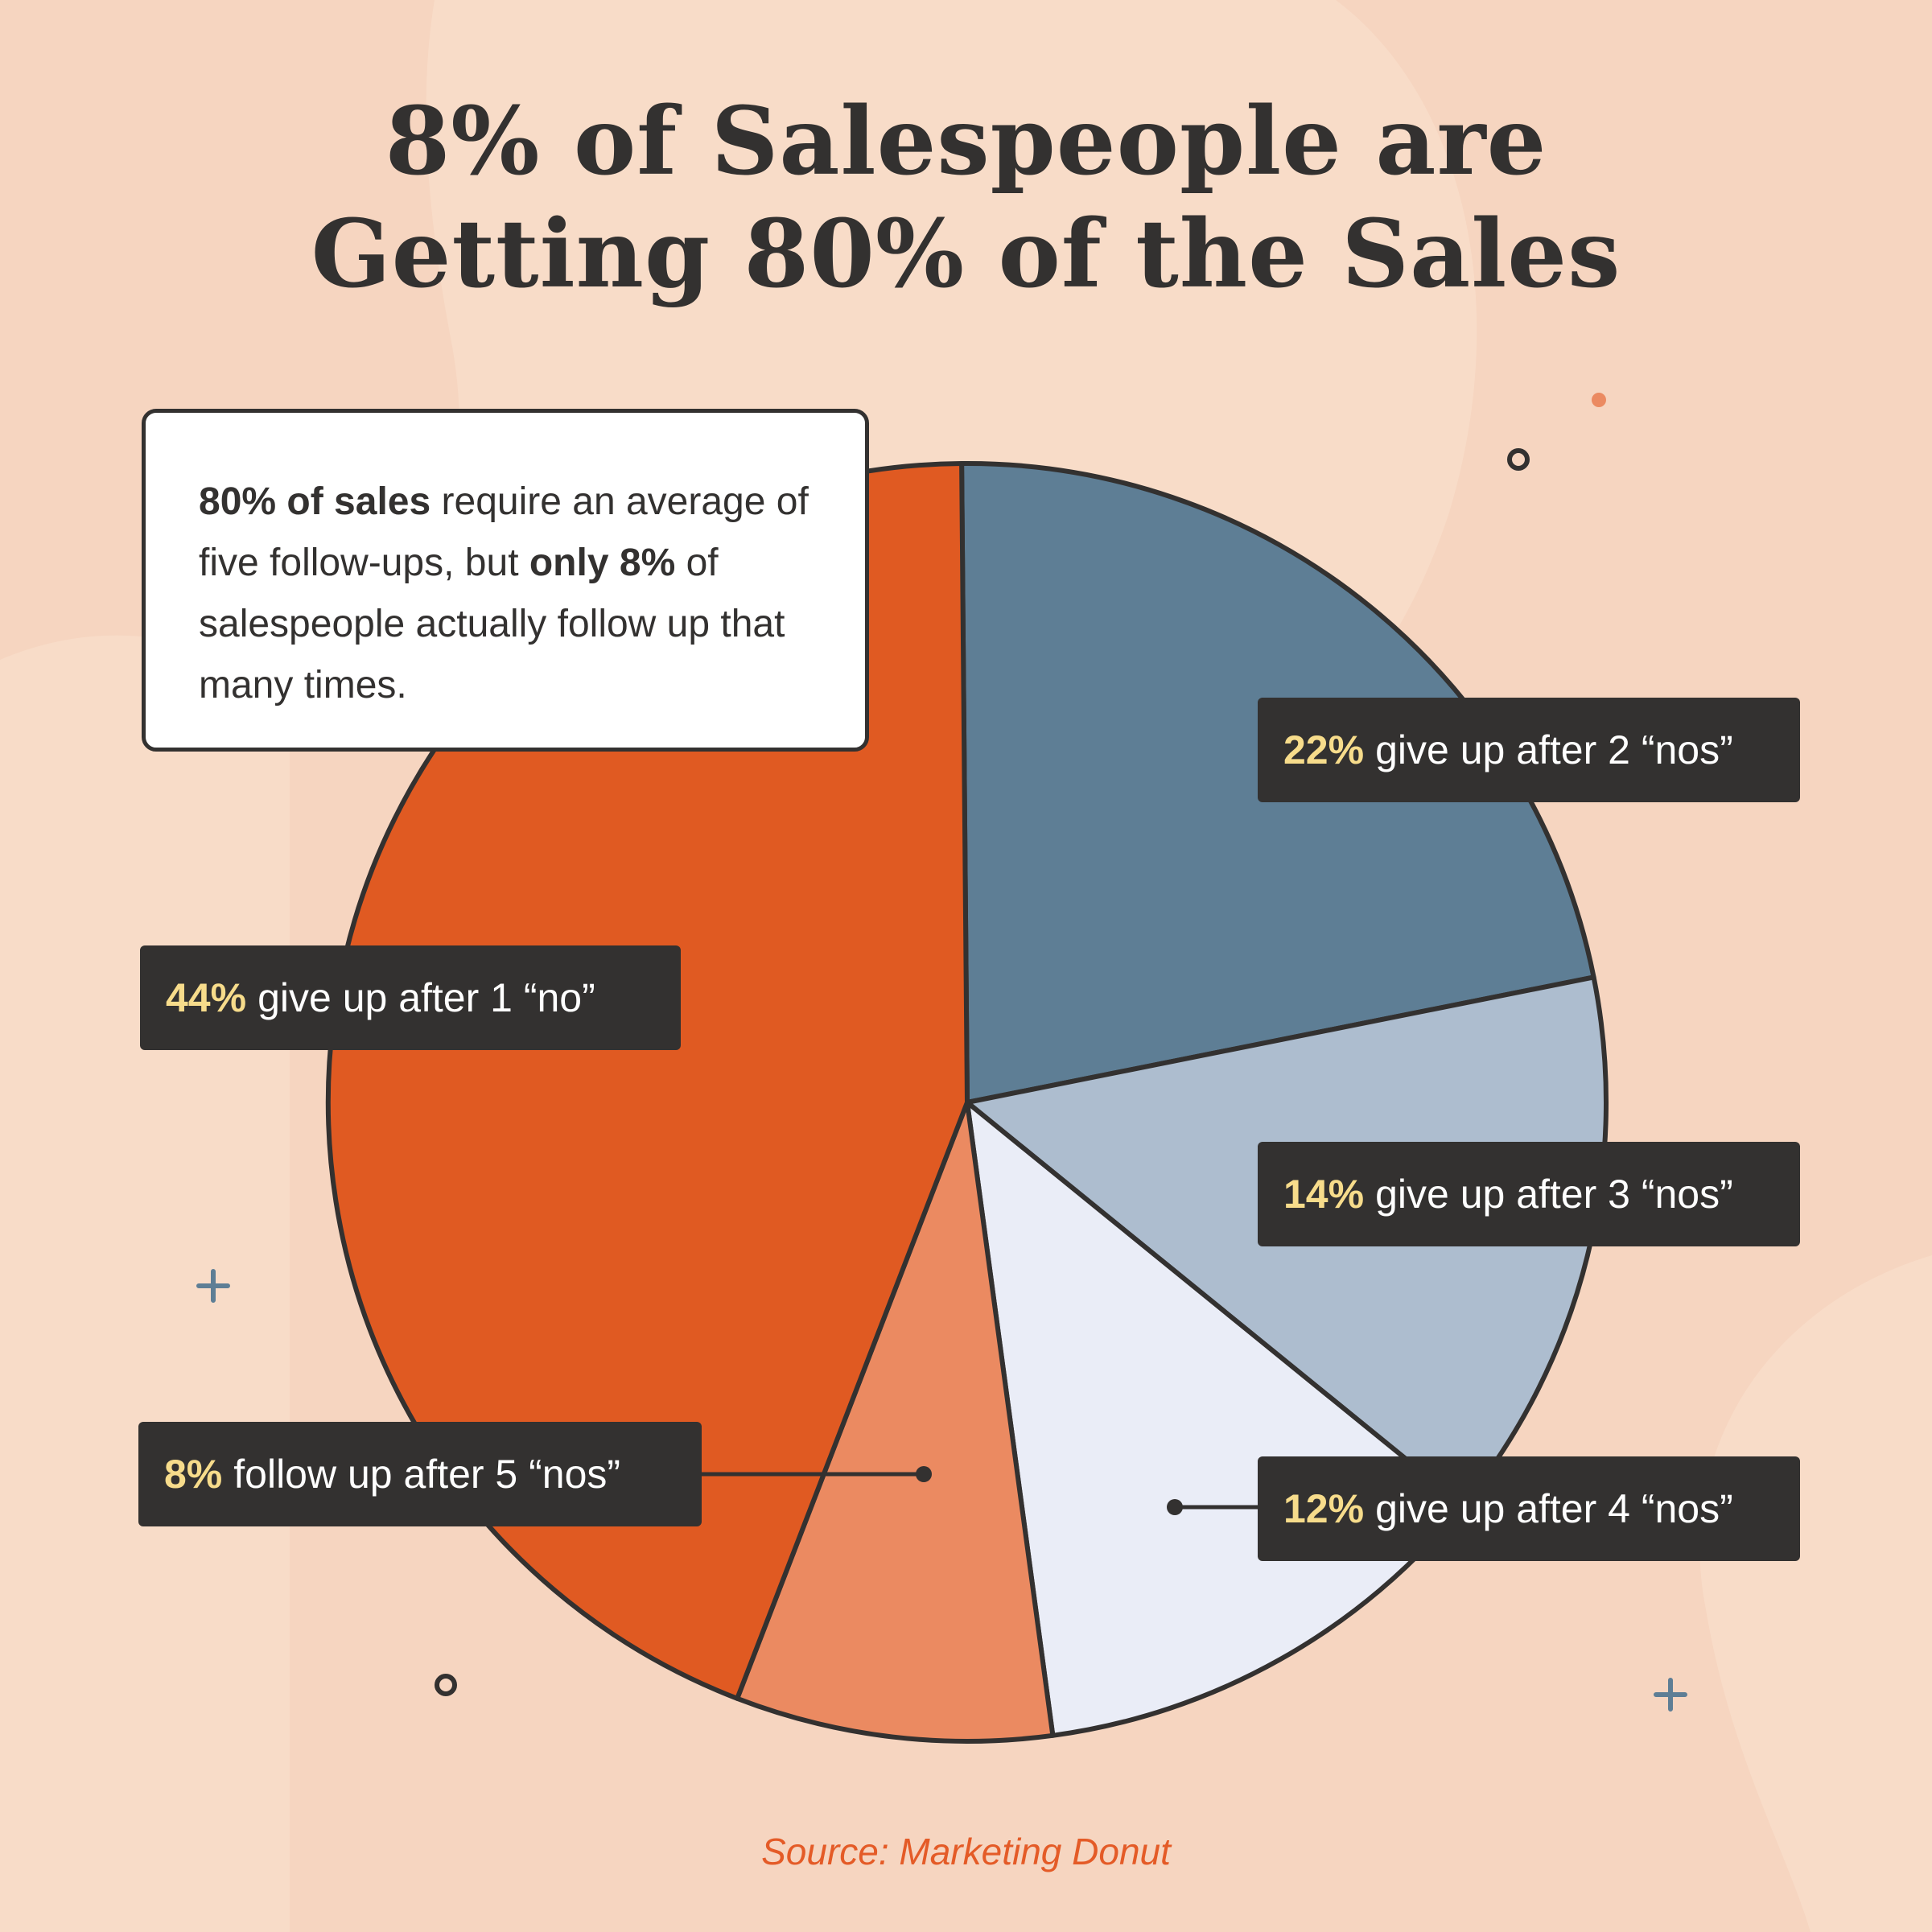 Image resolution: width=1932 pixels, height=1932 pixels. What do you see at coordinates (1324, 1508) in the screenshot?
I see `slice-label-pct: 12%` at bounding box center [1324, 1508].